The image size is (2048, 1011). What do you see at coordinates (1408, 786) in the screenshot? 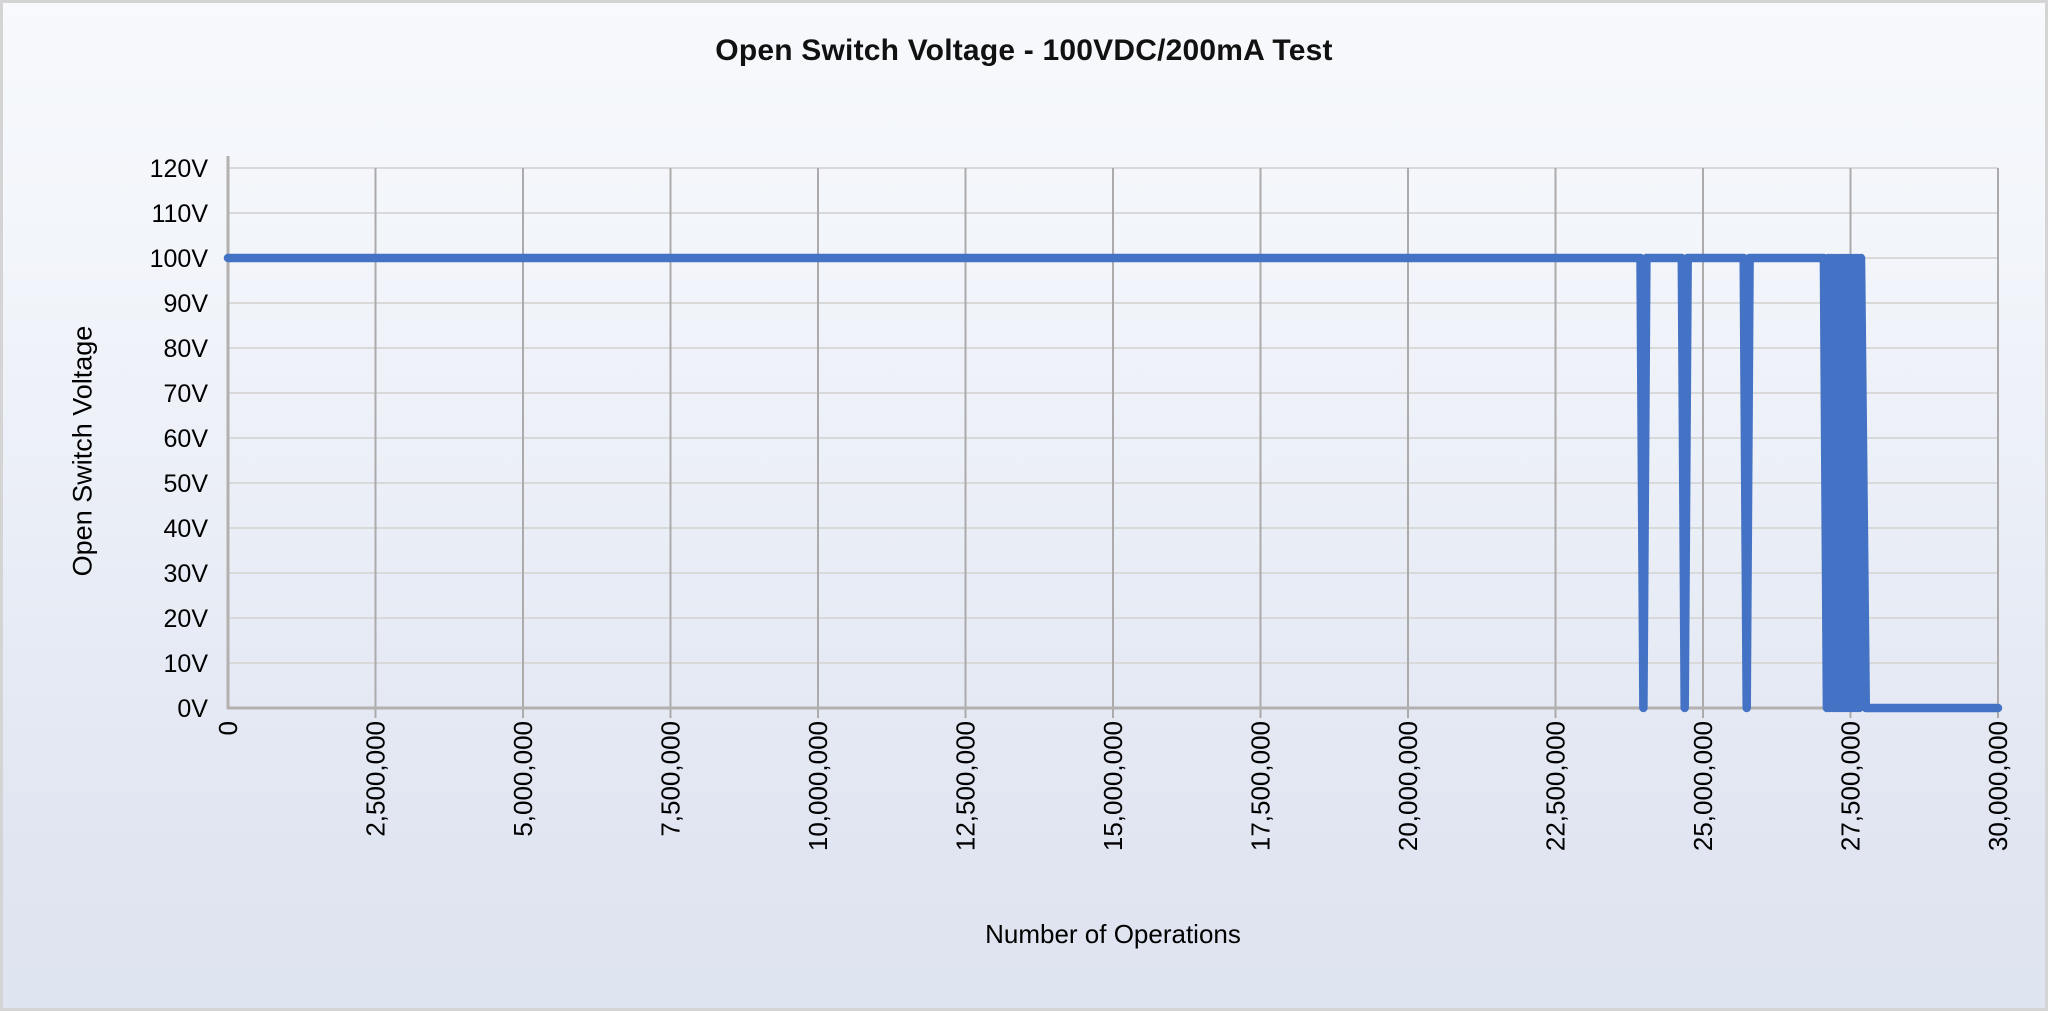
I see `x-tick-label: 20,000,000` at bounding box center [1408, 786].